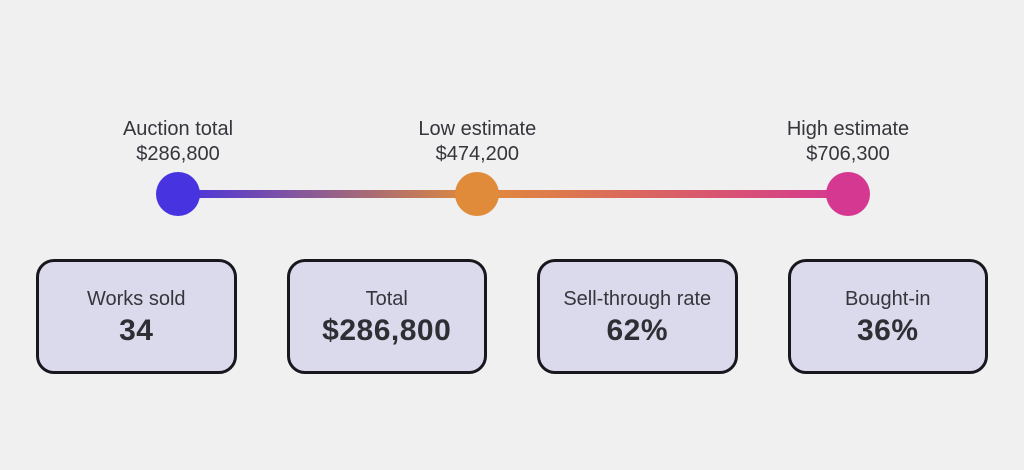 This screenshot has height=470, width=1024. Describe the element at coordinates (848, 194) in the screenshot. I see `high-estimate-dot` at that location.